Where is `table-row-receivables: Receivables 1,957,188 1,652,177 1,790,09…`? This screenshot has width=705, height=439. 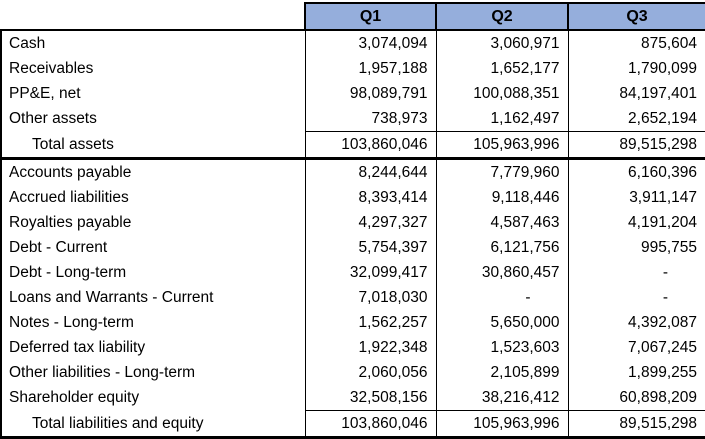 table-row-receivables: Receivables 1,957,188 1,652,177 1,790,09… is located at coordinates (352, 68).